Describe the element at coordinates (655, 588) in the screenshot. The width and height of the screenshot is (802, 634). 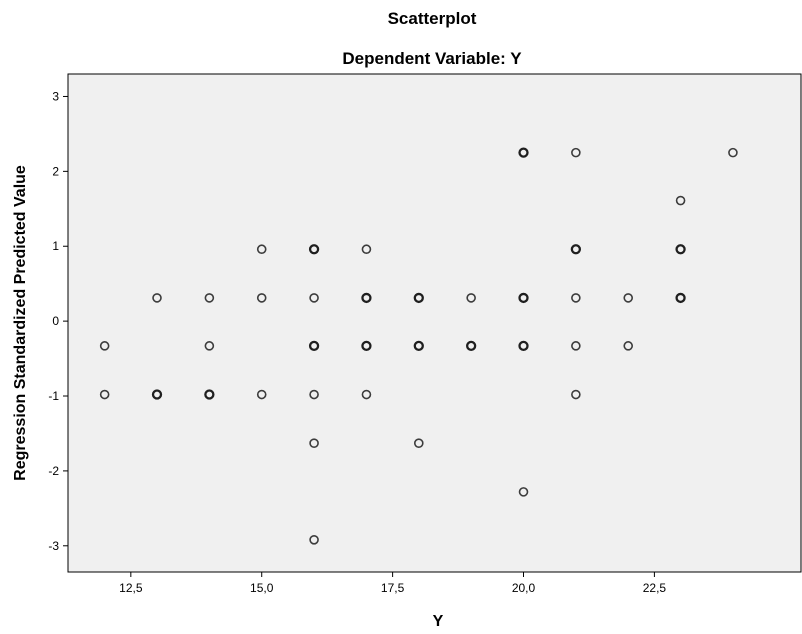
I see `x-tick-label: 22,5` at that location.